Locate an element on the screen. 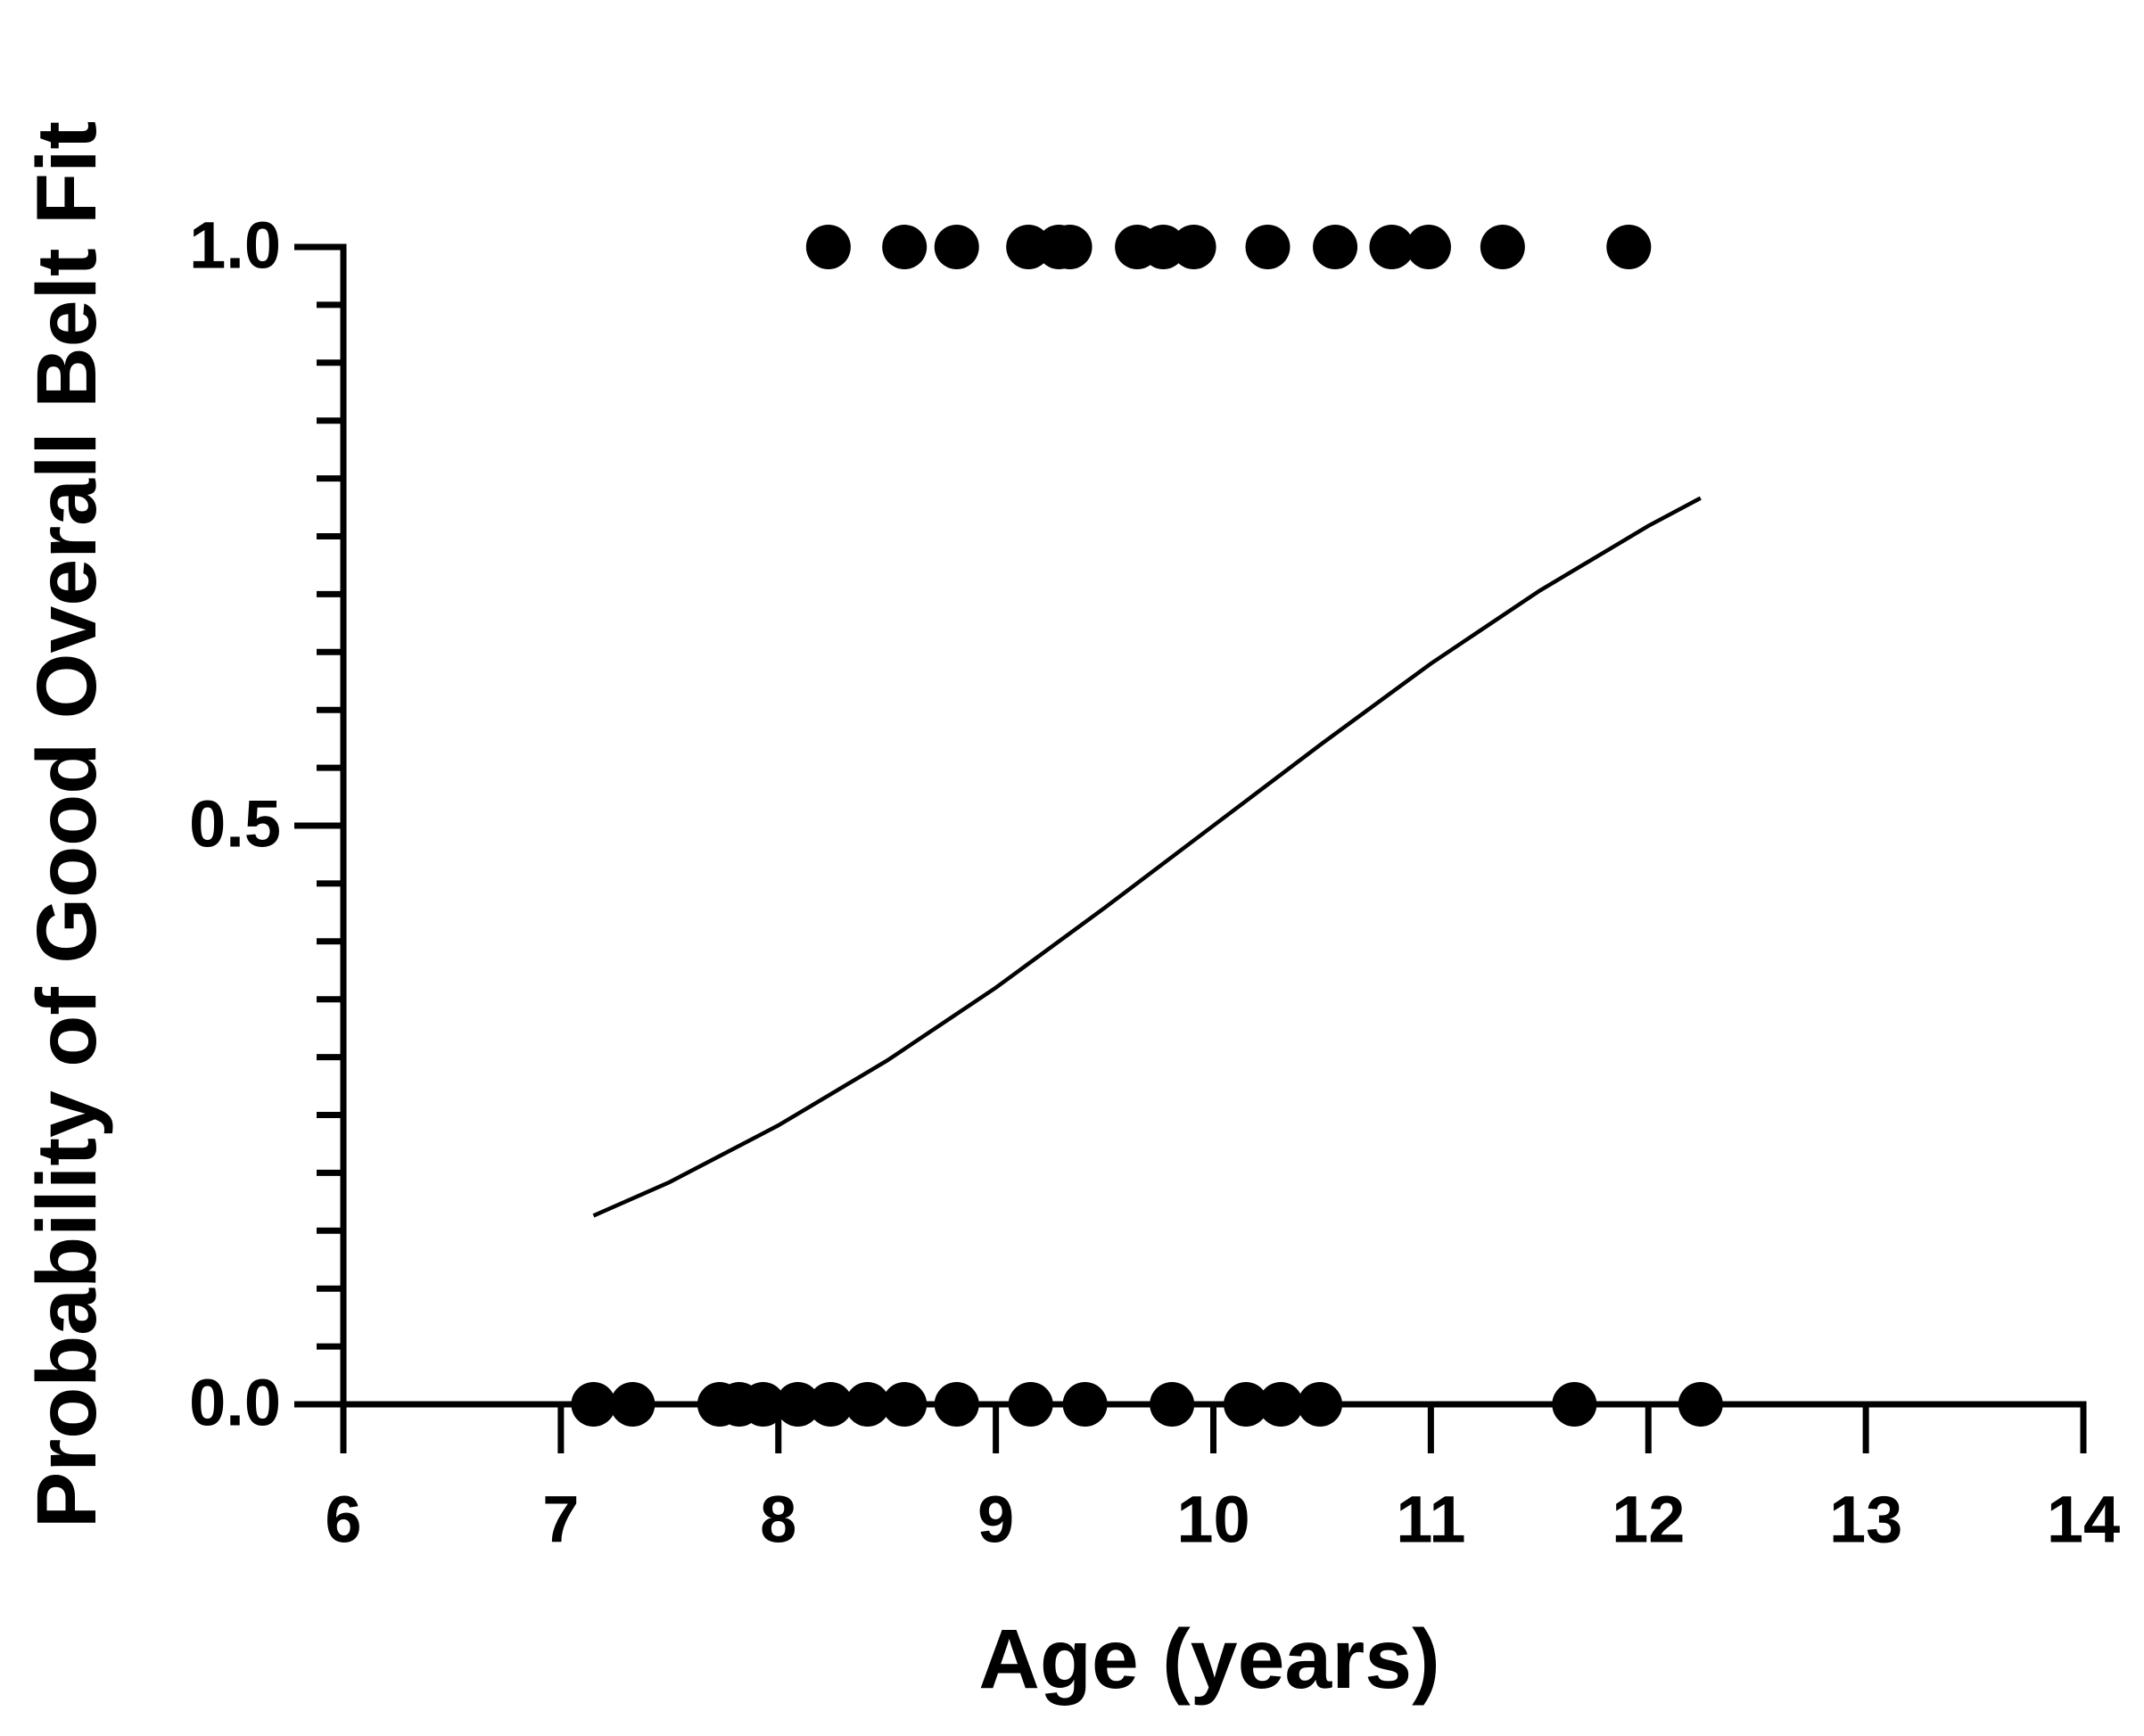 The height and width of the screenshot is (1736, 2144). x-tick-label: 11 is located at coordinates (1430, 1520).